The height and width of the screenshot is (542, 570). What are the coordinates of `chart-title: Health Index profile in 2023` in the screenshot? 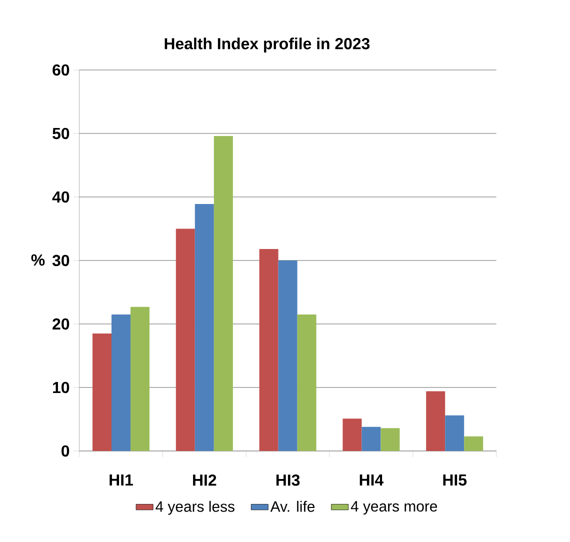 It's located at (267, 45).